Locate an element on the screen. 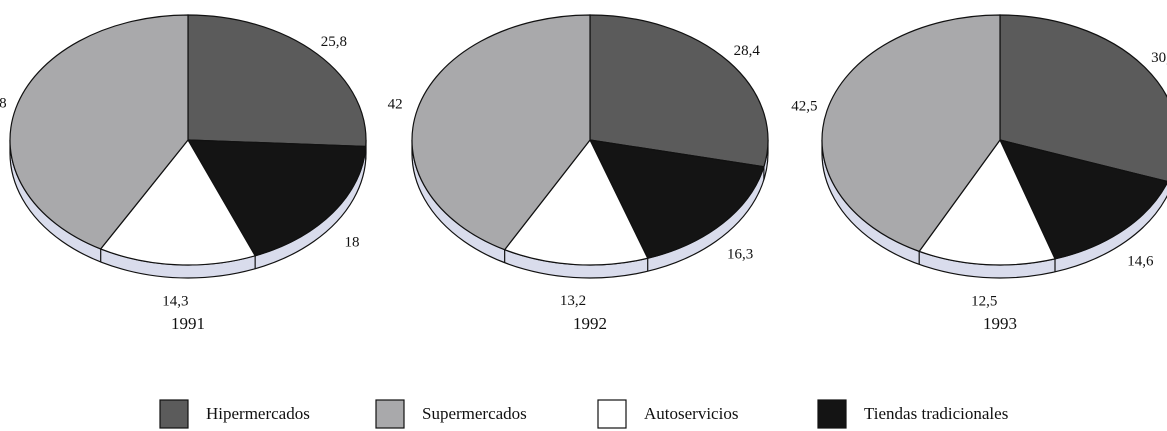 Image resolution: width=1167 pixels, height=431 pixels. legend-label: Hipermercados is located at coordinates (258, 413).